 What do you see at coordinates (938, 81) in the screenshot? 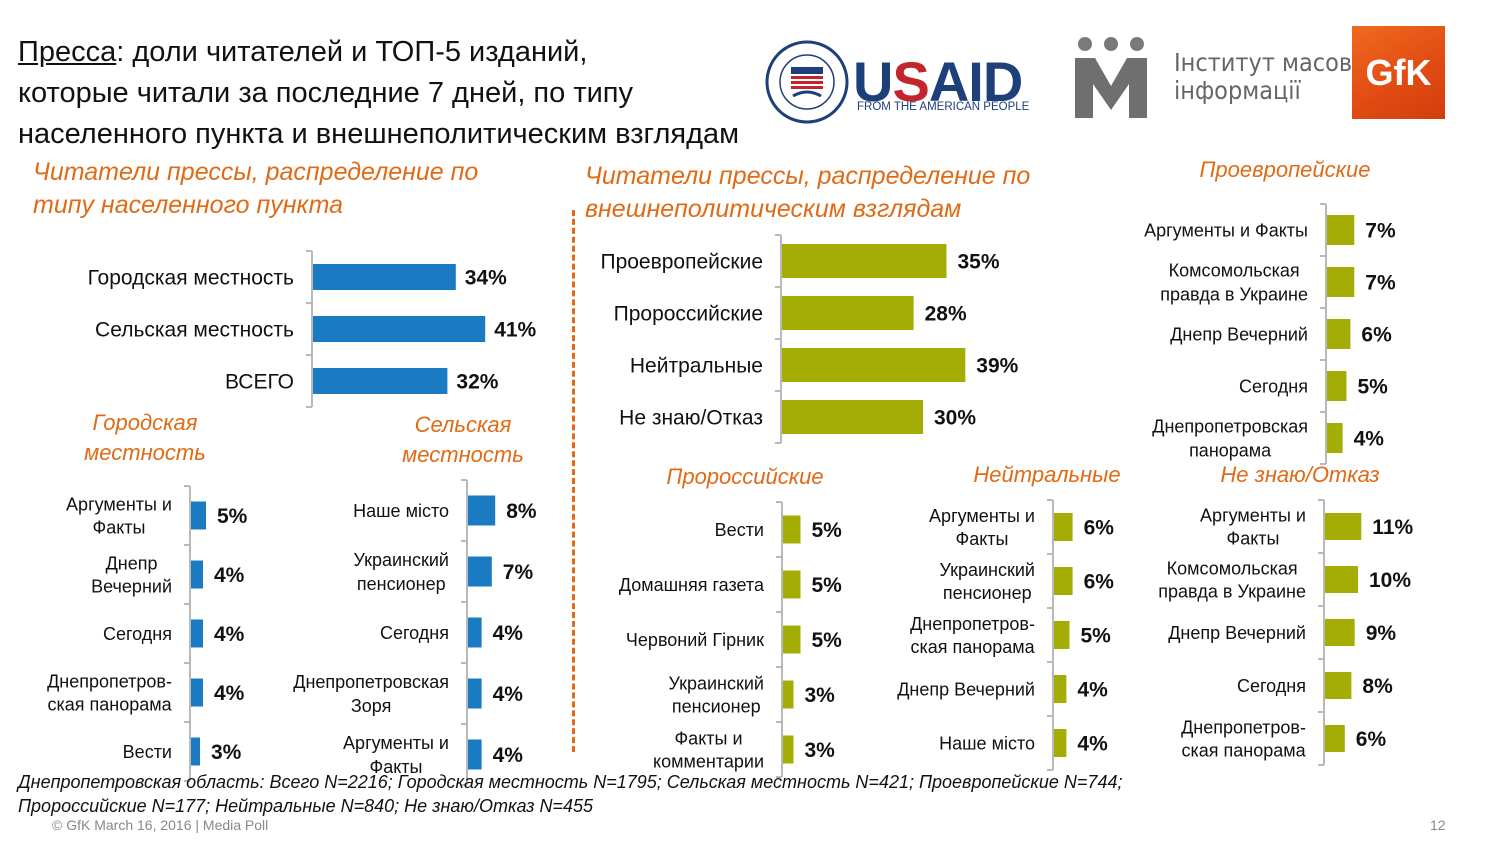
I see `usaid-wordmark: USAID` at bounding box center [938, 81].